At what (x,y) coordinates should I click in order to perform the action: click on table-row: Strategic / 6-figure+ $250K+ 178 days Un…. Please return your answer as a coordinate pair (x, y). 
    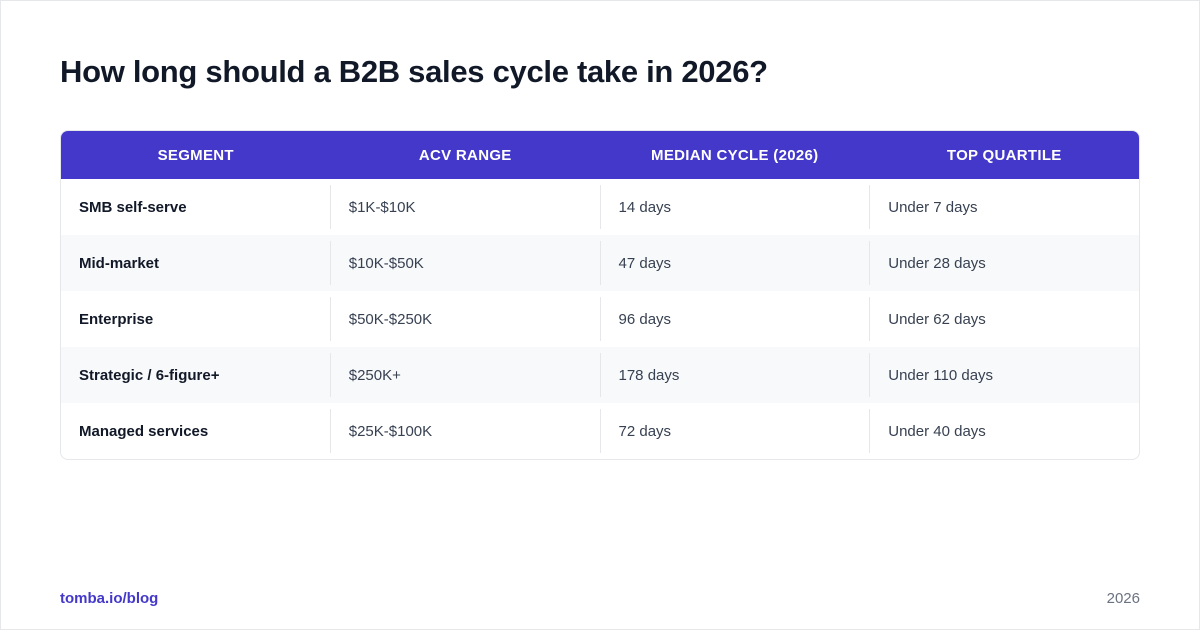
    Looking at the image, I should click on (600, 375).